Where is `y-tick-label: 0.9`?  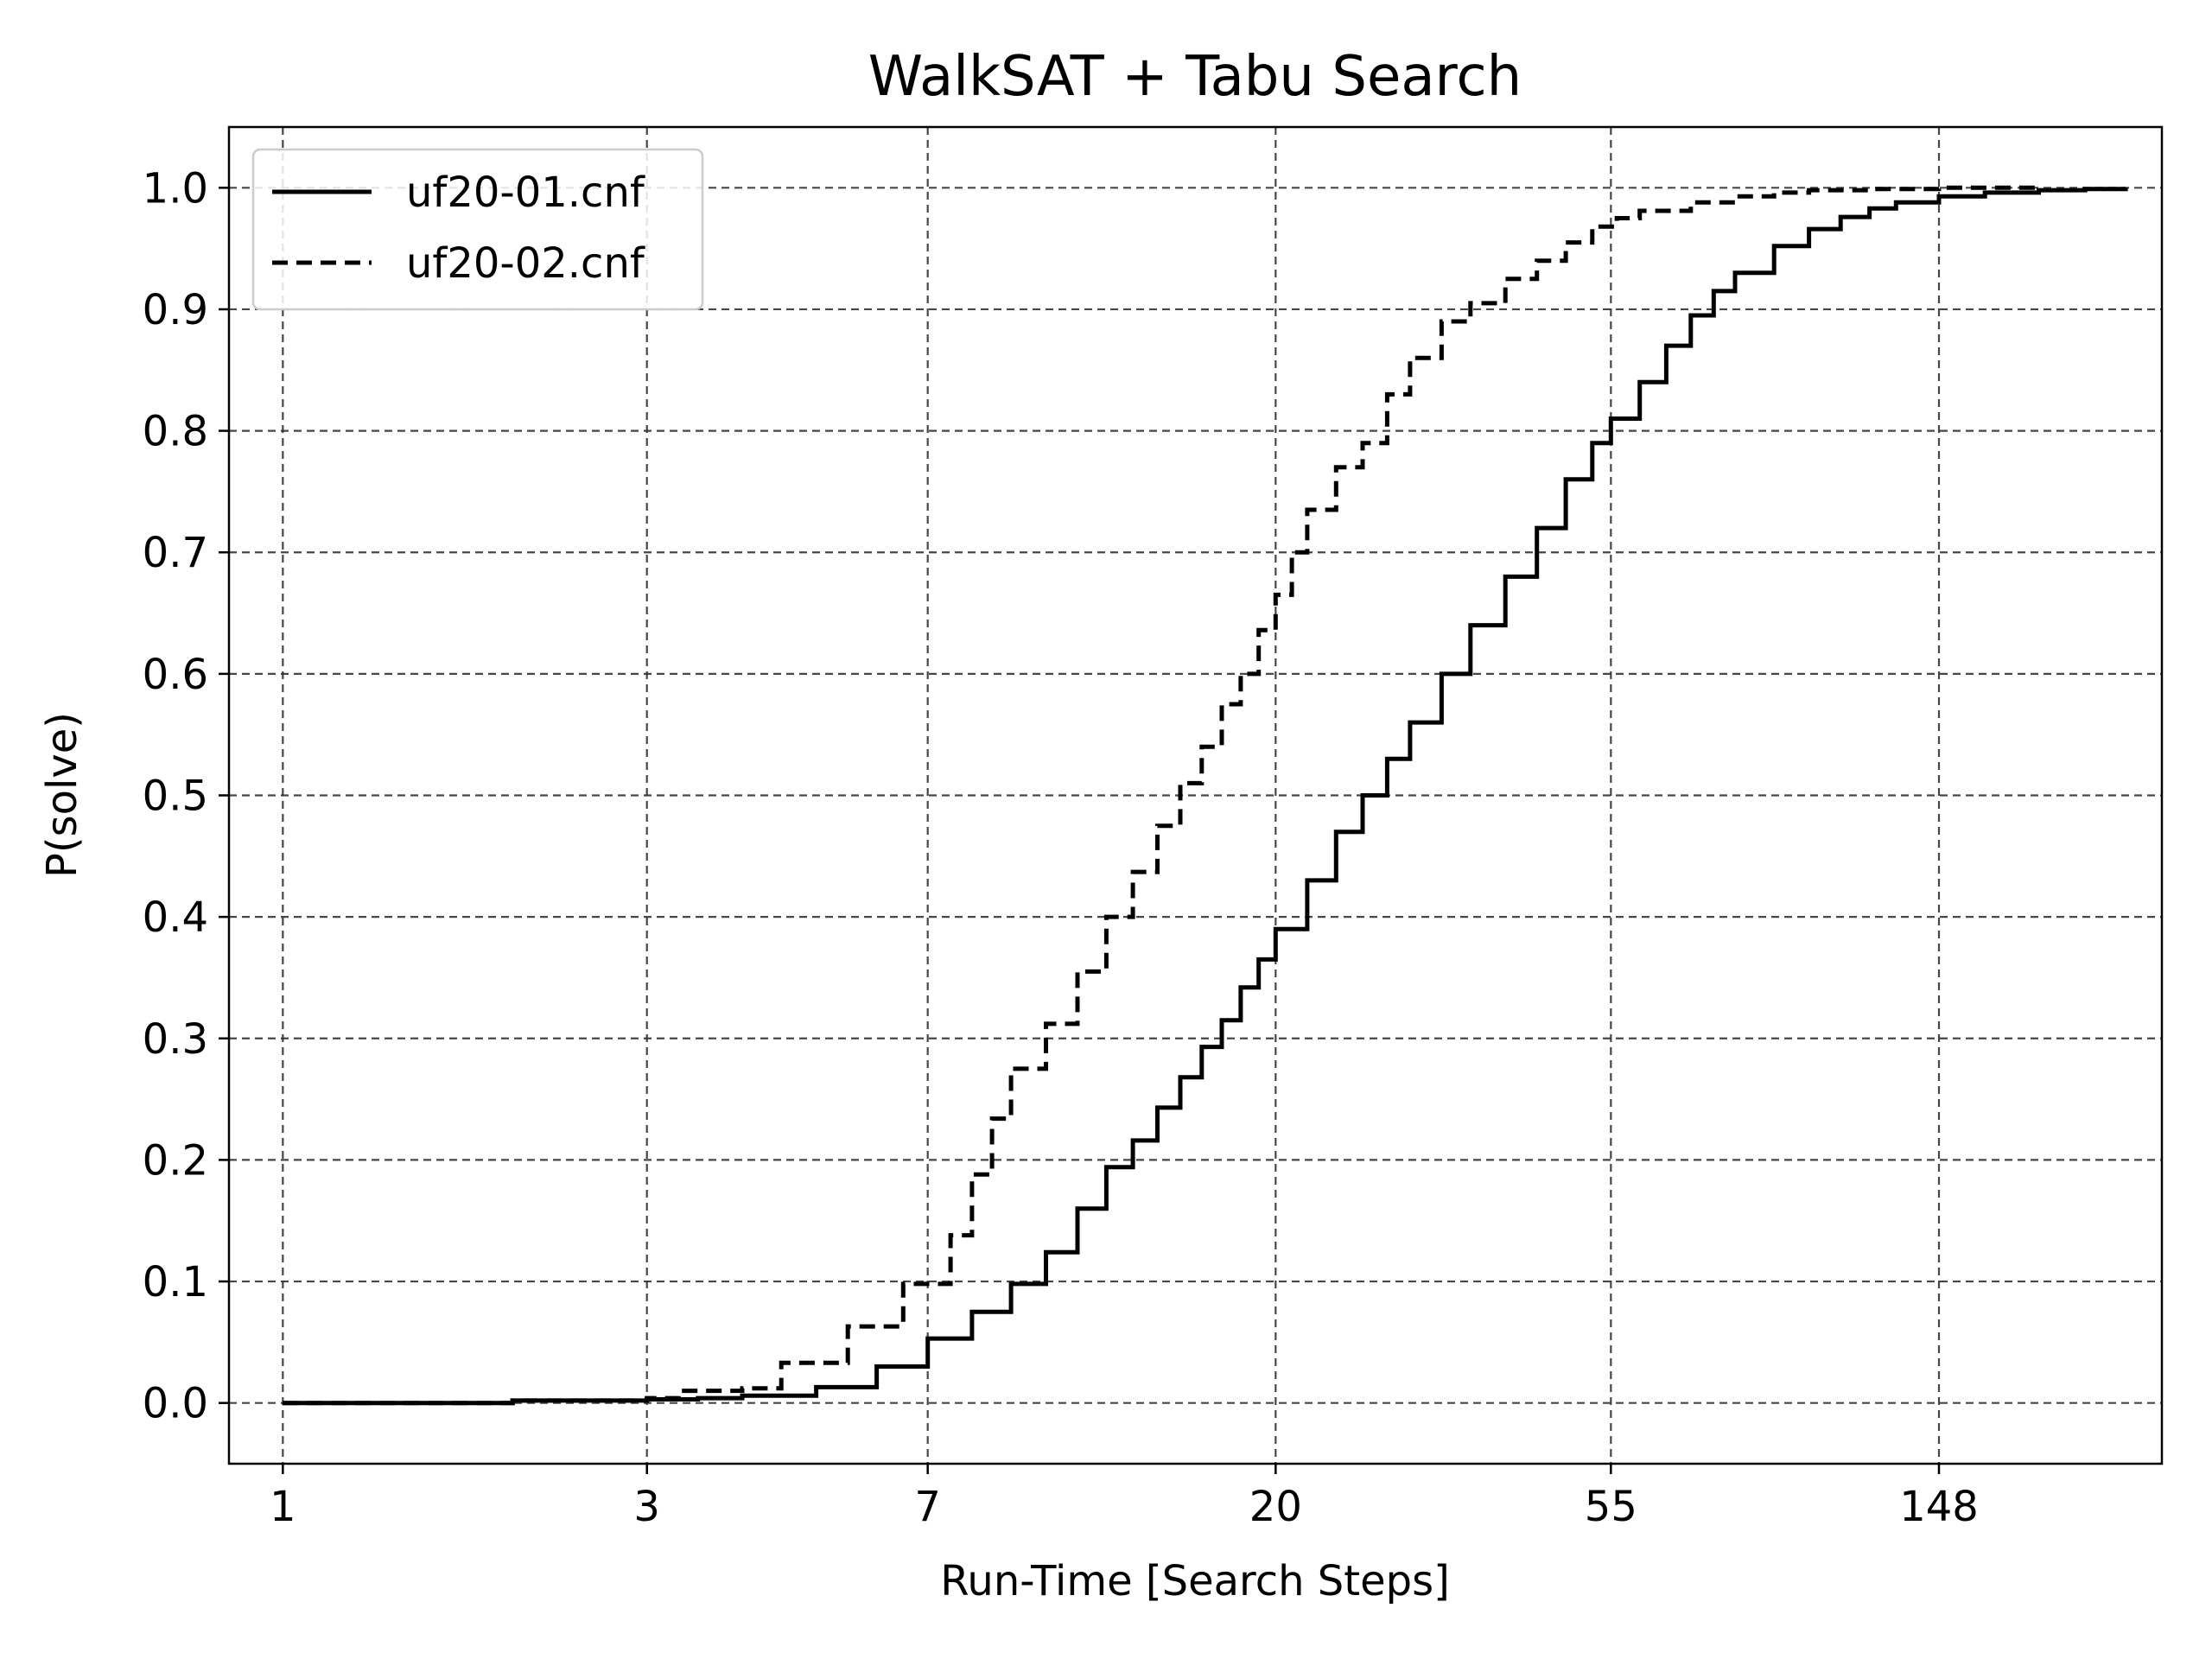 y-tick-label: 0.9 is located at coordinates (175, 310).